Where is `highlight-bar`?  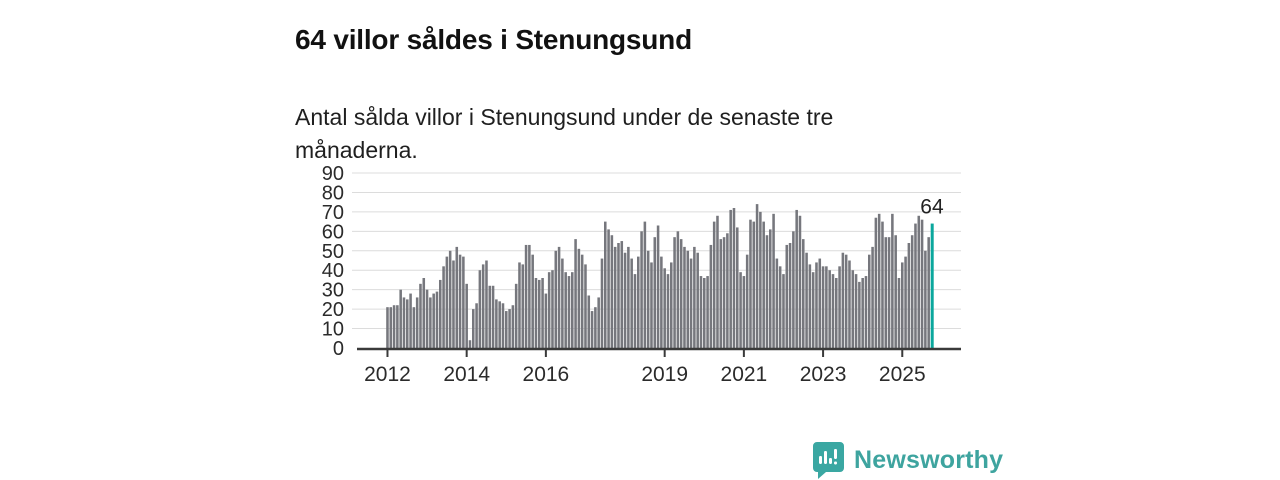
highlight-bar is located at coordinates (932, 285).